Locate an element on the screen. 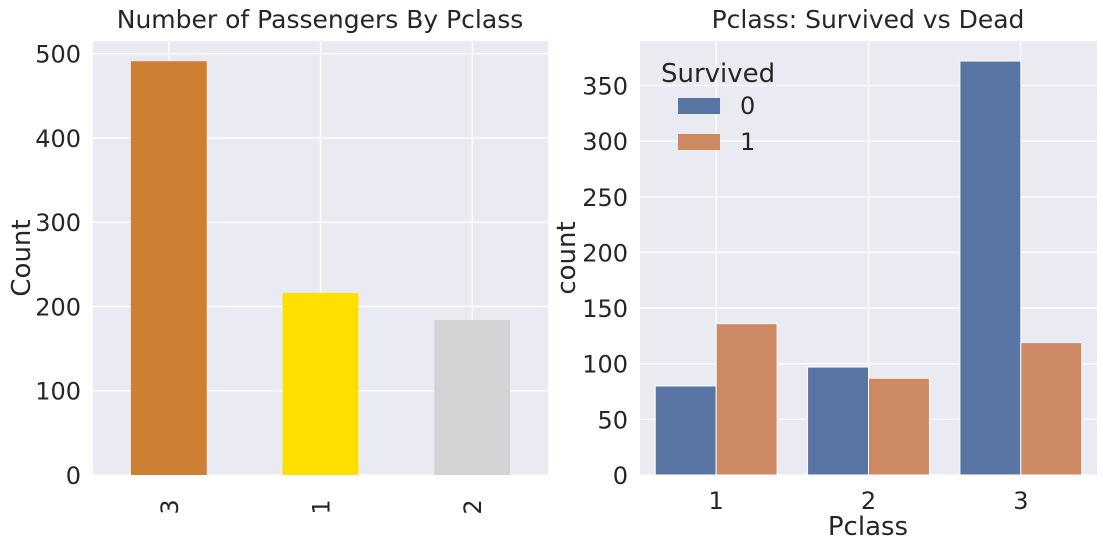 The width and height of the screenshot is (1103, 546). y-axis-label: count is located at coordinates (567, 257).